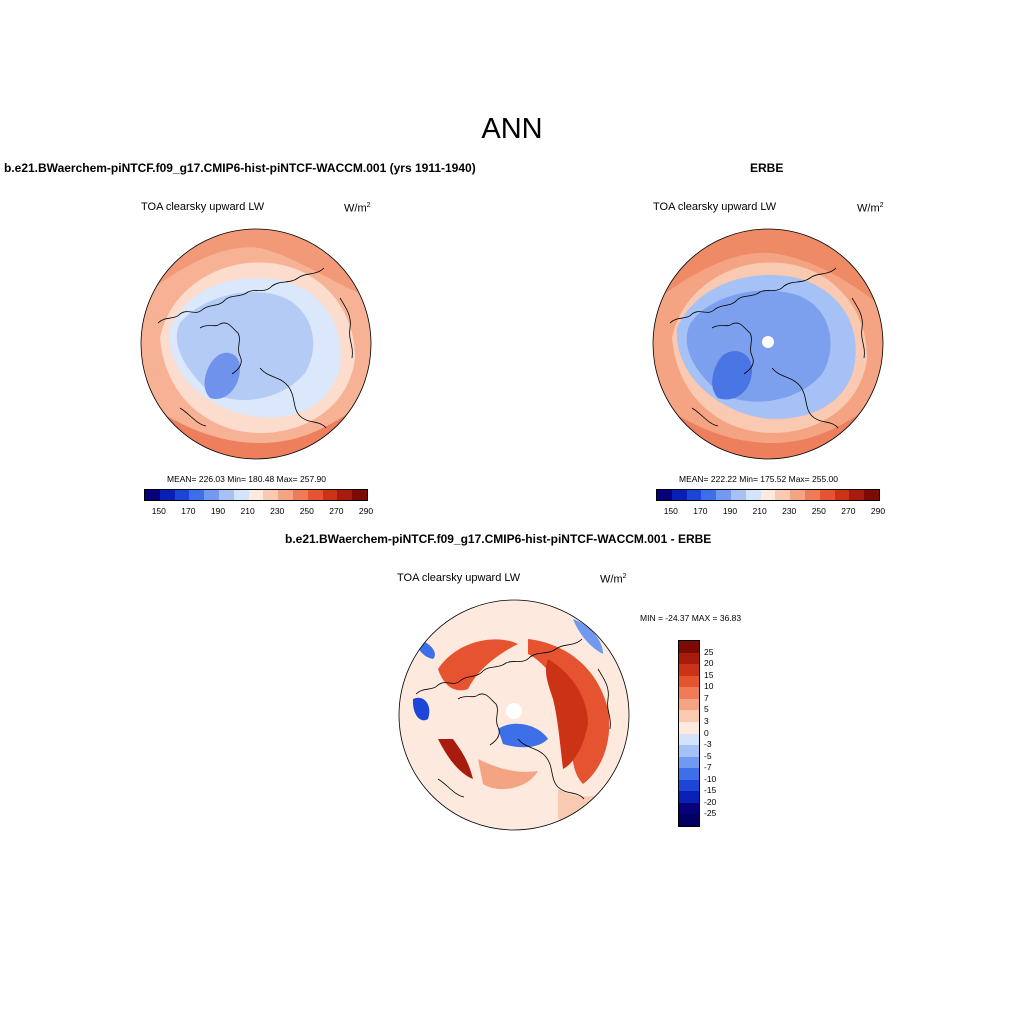 This screenshot has height=1024, width=1024. I want to click on panel-1-units: W/m2, so click(357, 208).